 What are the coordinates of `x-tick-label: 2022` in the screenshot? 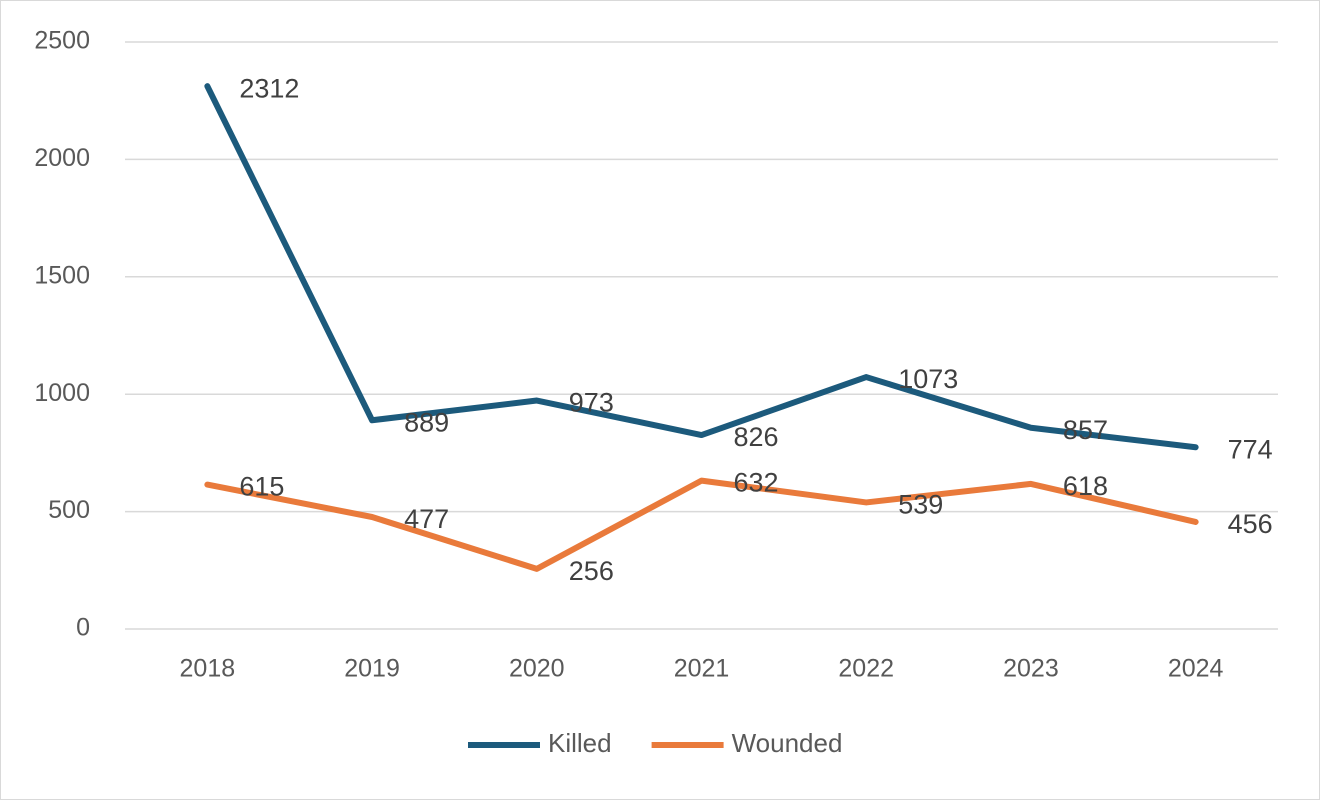 It's located at (866, 669).